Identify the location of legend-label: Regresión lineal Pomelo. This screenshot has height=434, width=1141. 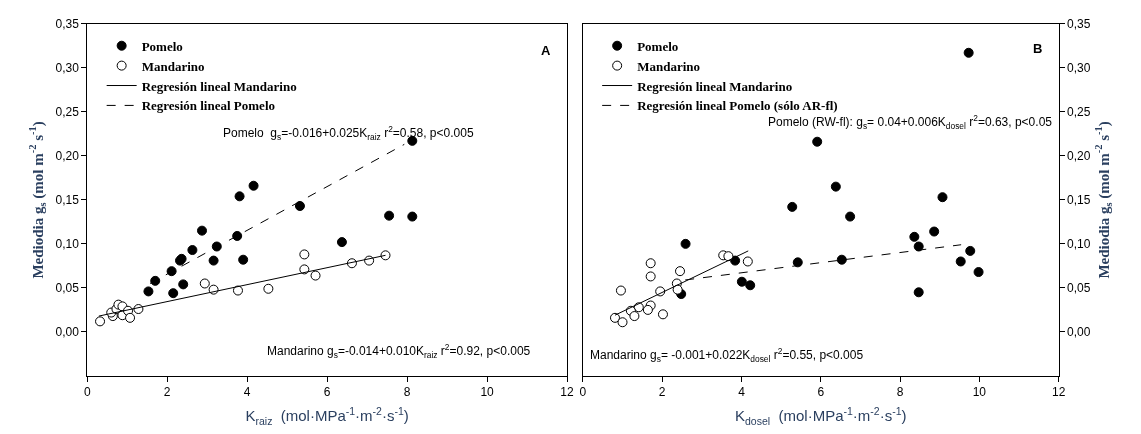
(208, 106).